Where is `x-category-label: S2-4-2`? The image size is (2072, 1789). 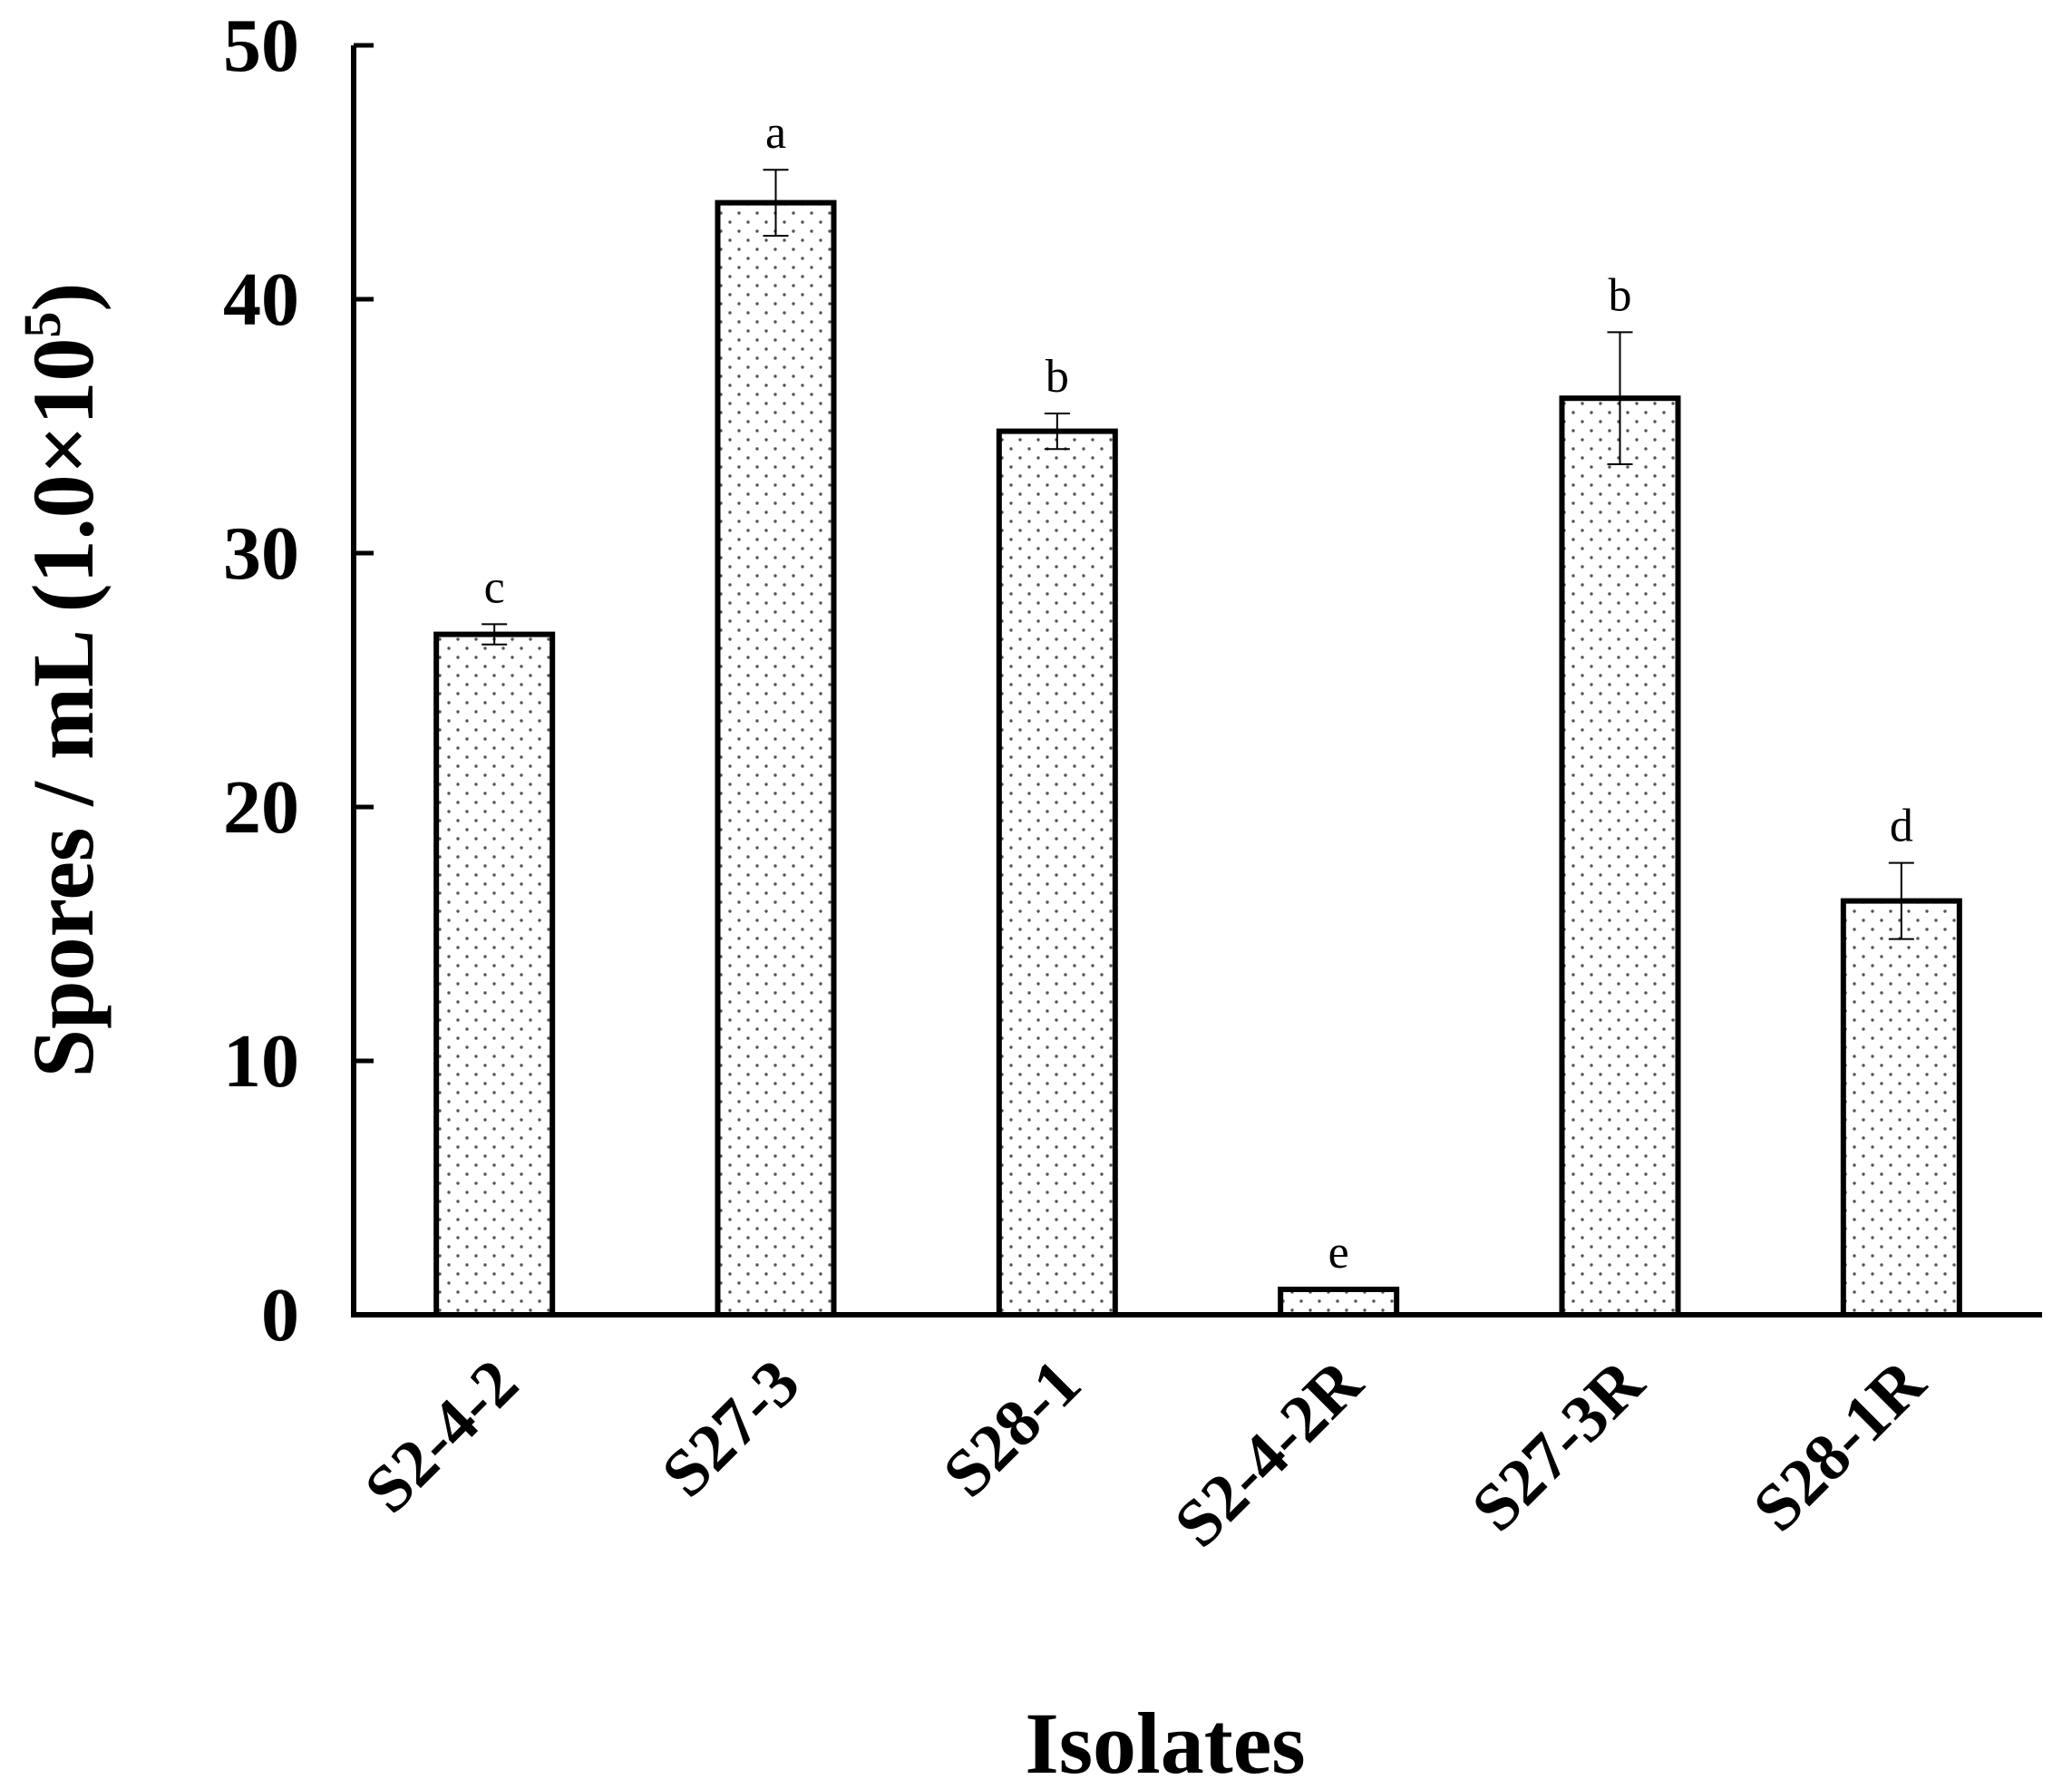 x-category-label: S2-4-2 is located at coordinates (442, 1436).